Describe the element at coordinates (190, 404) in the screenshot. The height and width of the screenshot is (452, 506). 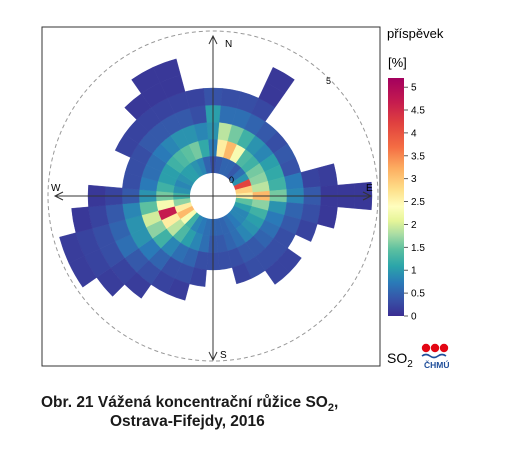
I see `figure-caption-line1: Obr. 21 Vážená koncentrační růžice SO2,` at that location.